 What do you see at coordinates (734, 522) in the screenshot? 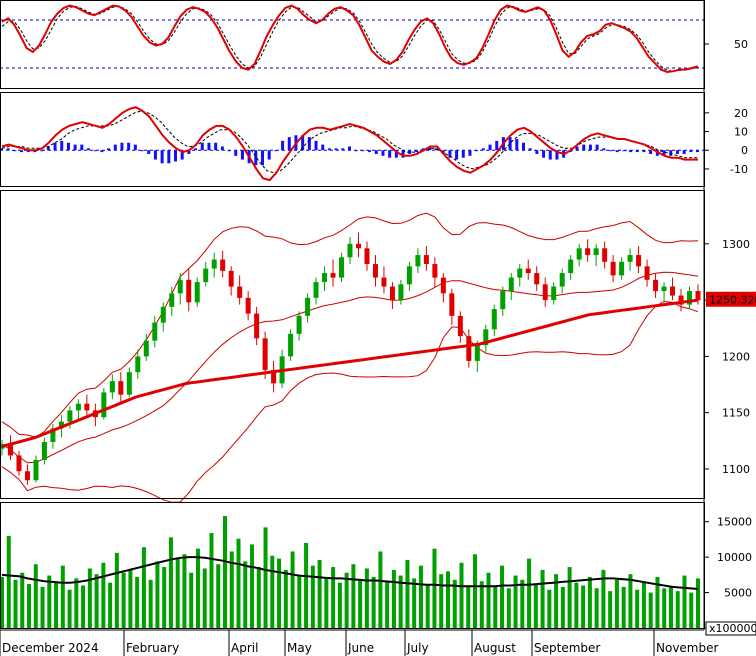
I see `volume-tick-label-0: 15000` at bounding box center [734, 522].